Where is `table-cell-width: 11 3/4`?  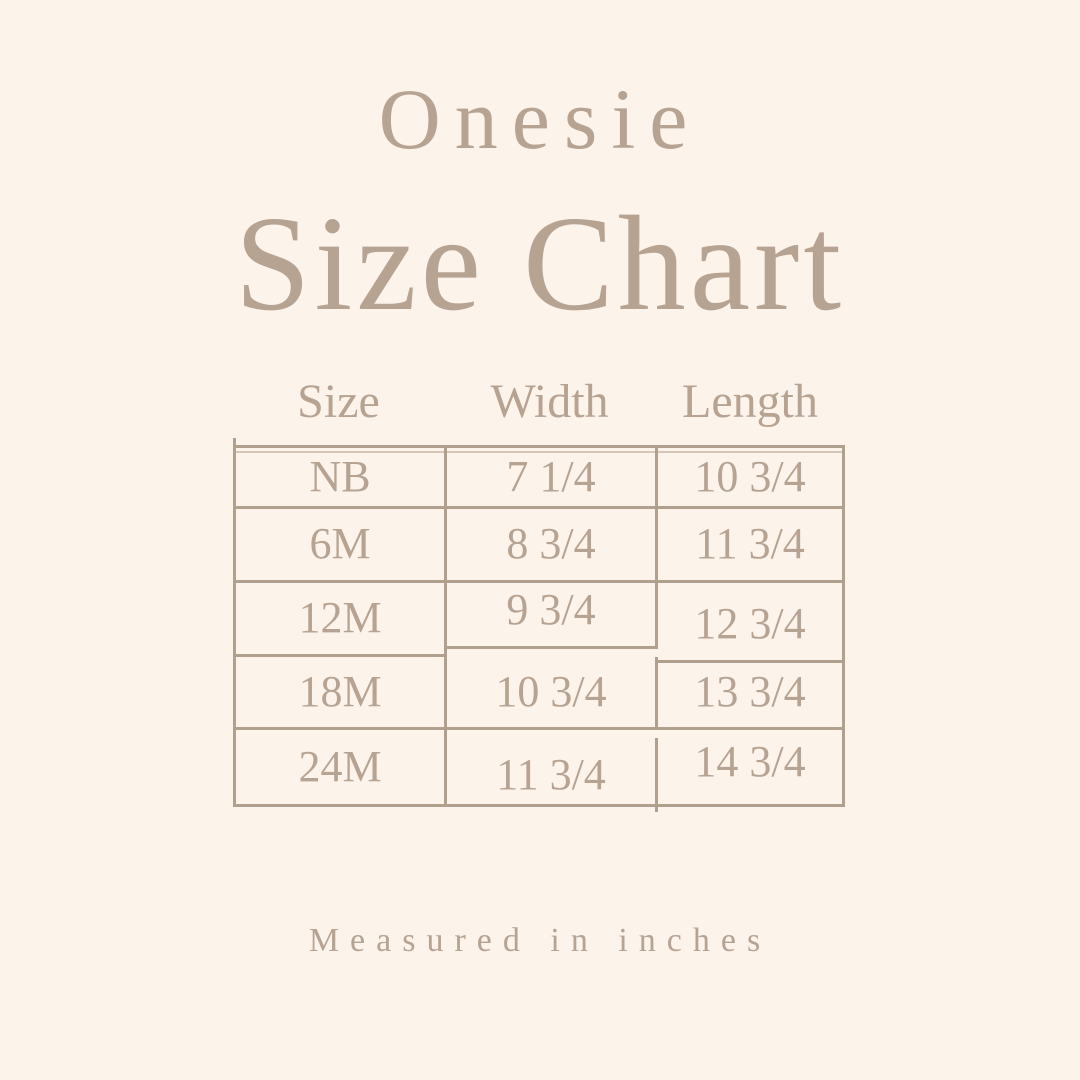
table-cell-width: 11 3/4 is located at coordinates (552, 775).